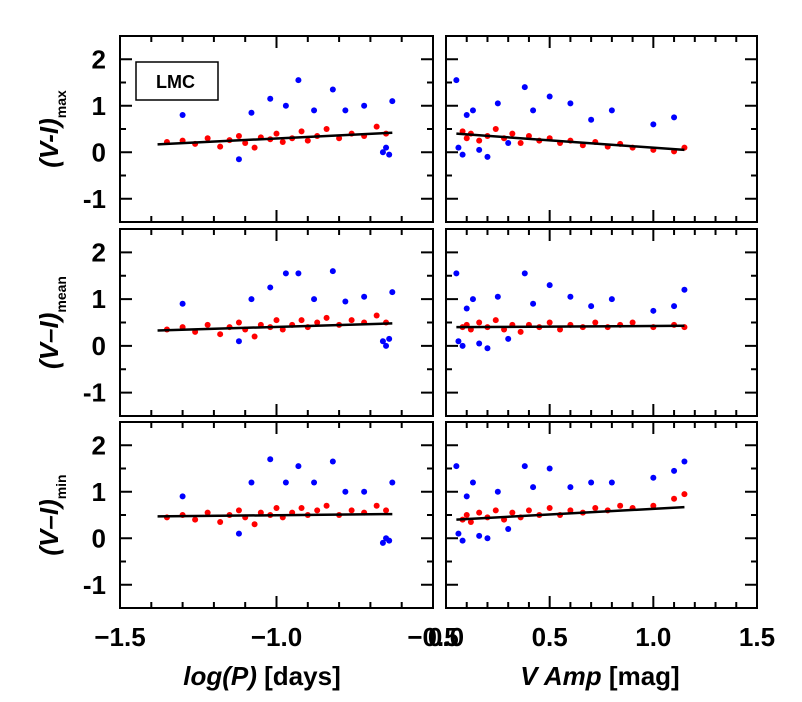 The width and height of the screenshot is (802, 702). I want to click on x-axis-title-left-unit: [days], so click(299, 676).